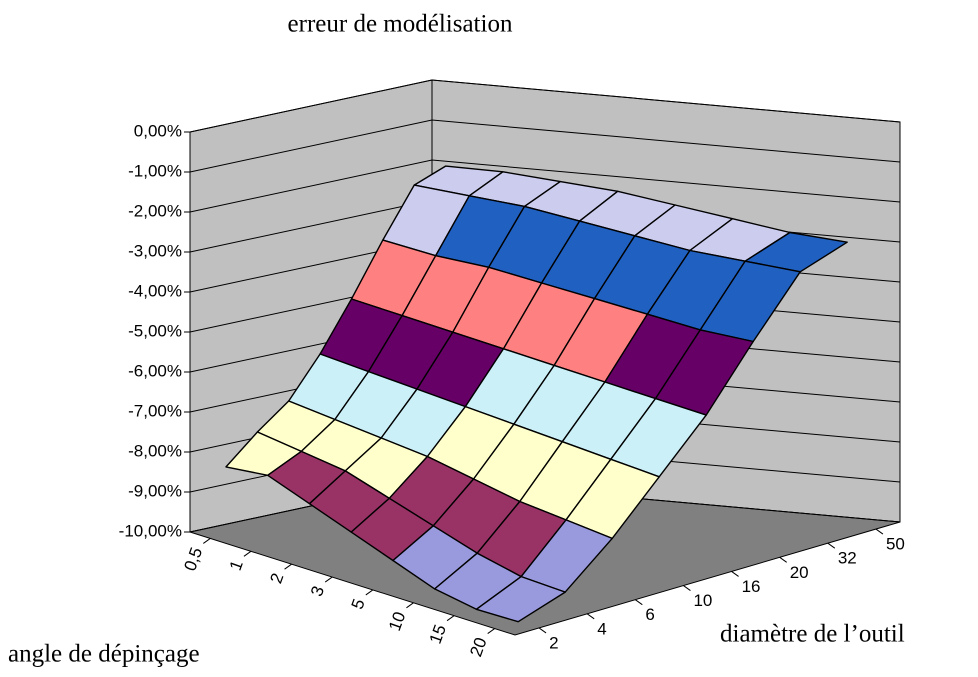 The height and width of the screenshot is (677, 978). I want to click on x-tick-label: 10, so click(397, 621).